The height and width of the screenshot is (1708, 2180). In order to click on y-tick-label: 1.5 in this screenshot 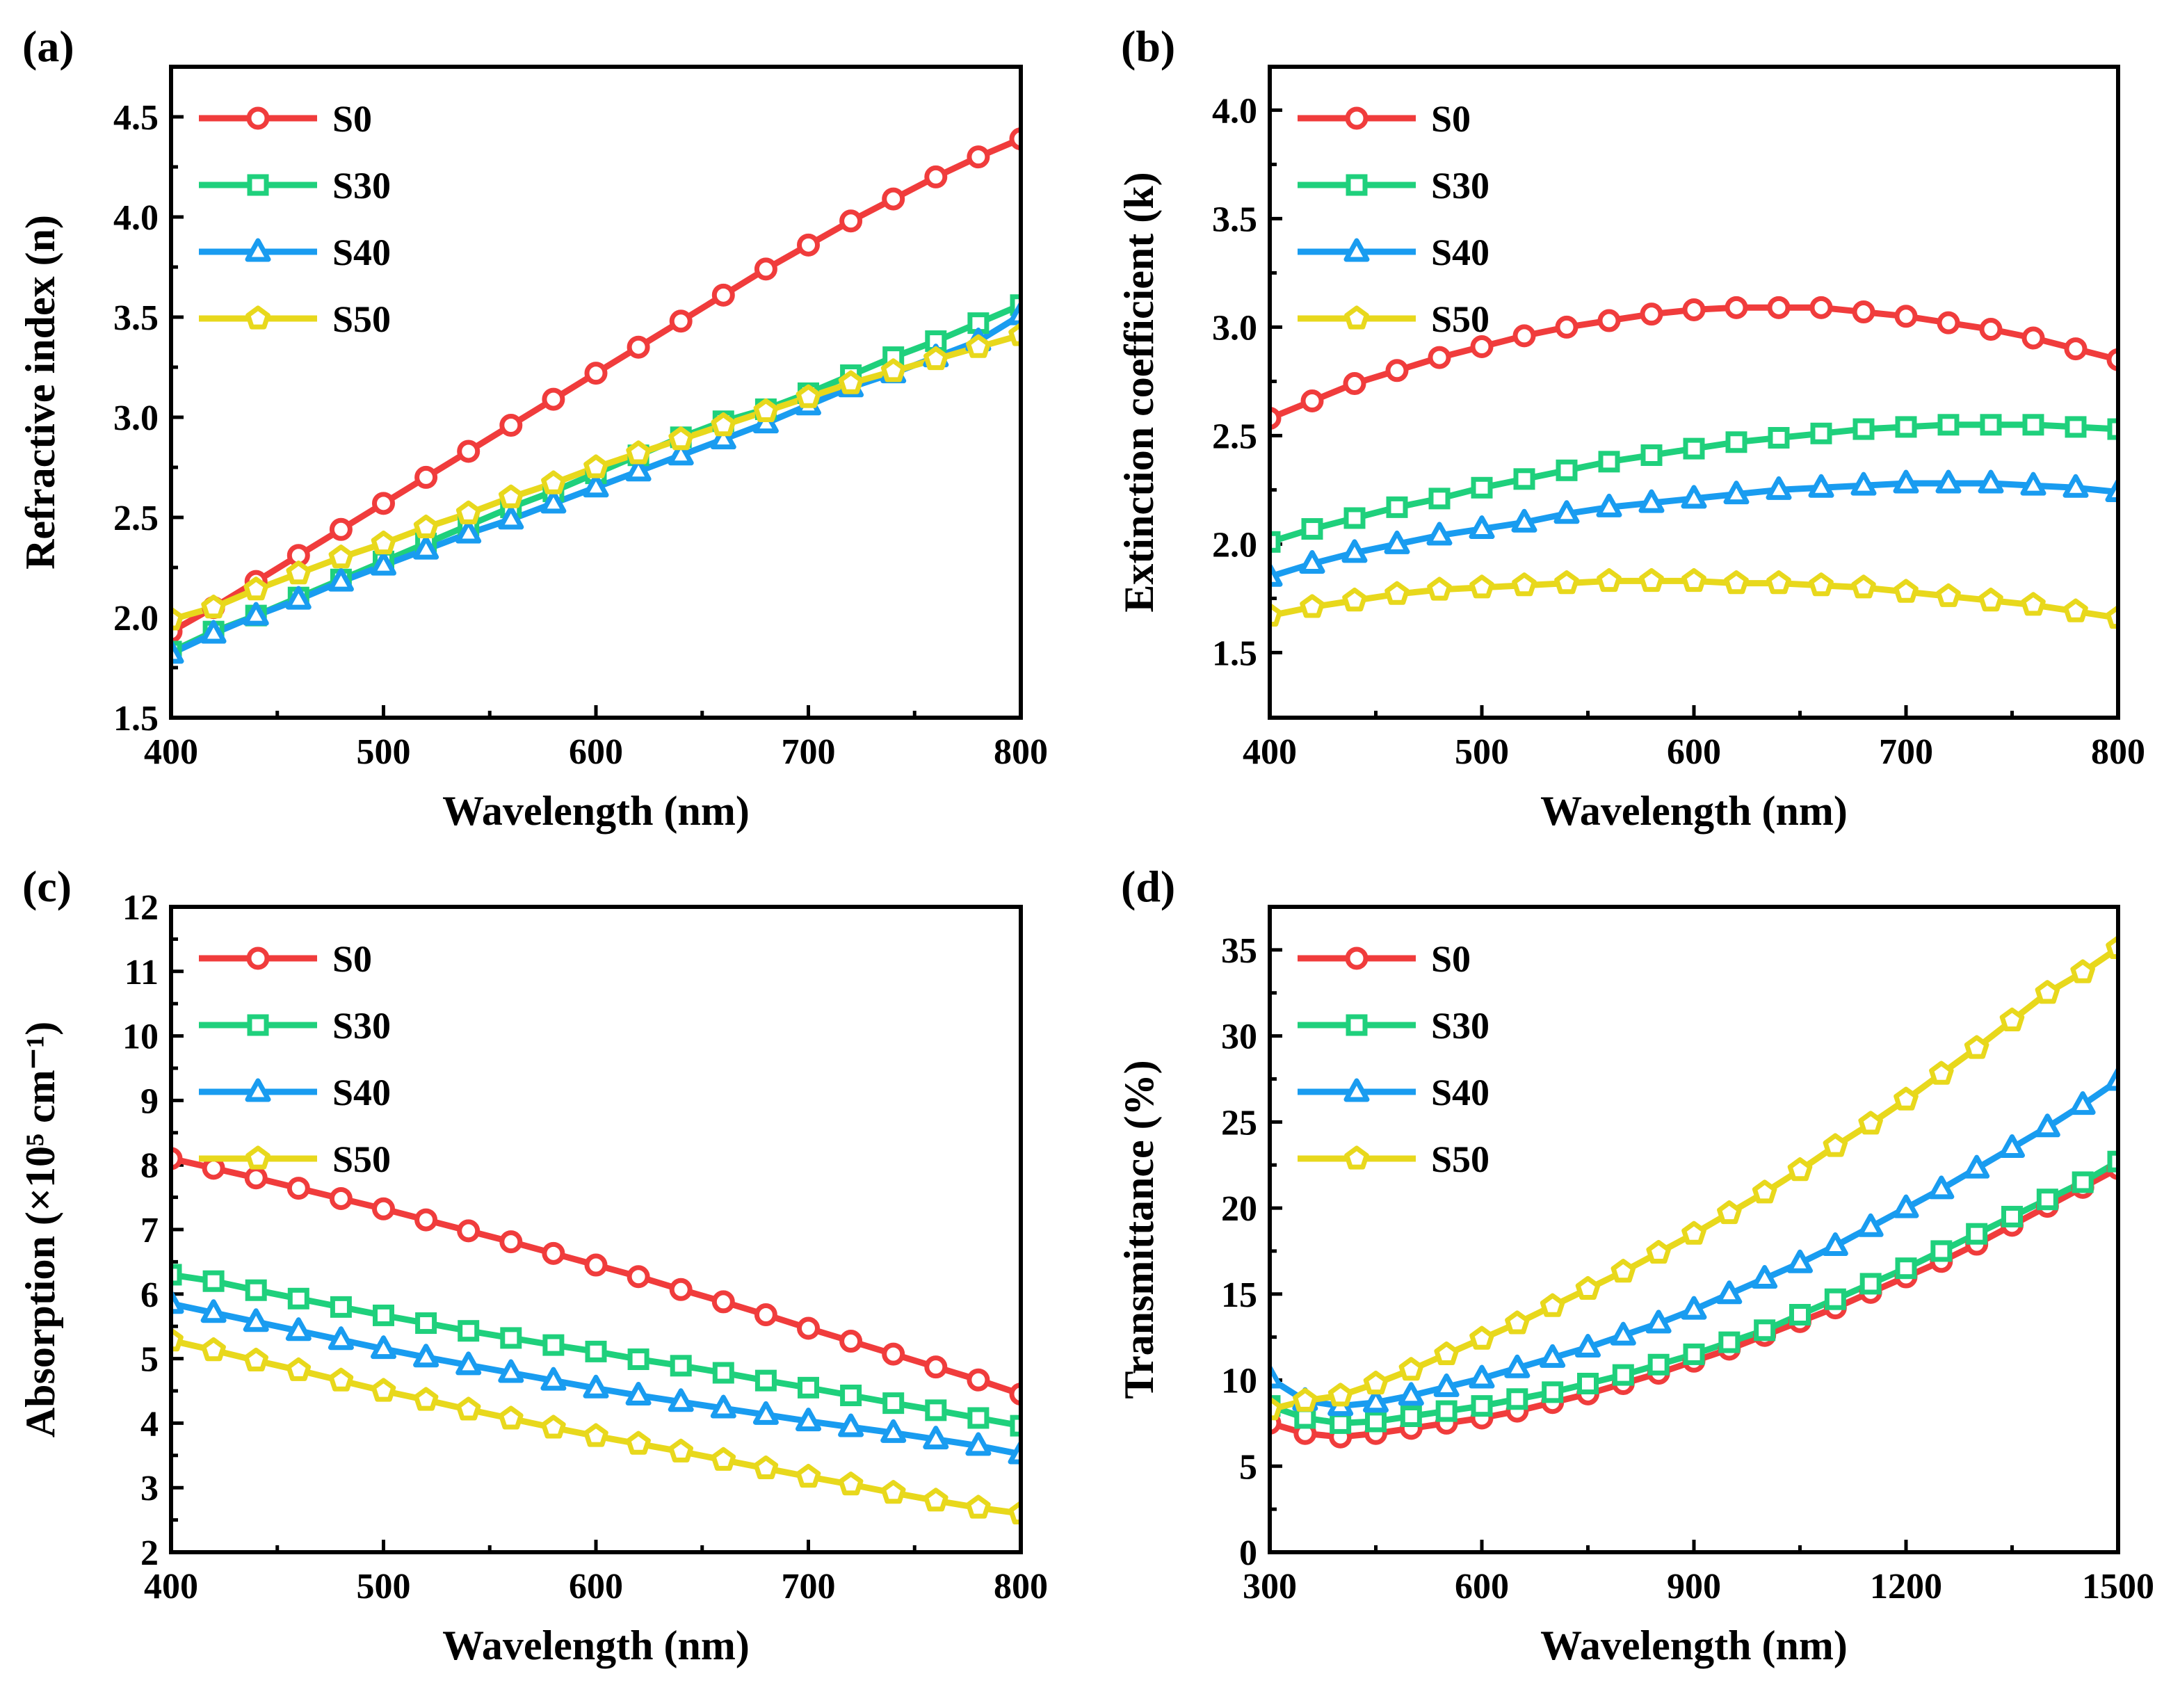, I will do `click(136, 719)`.